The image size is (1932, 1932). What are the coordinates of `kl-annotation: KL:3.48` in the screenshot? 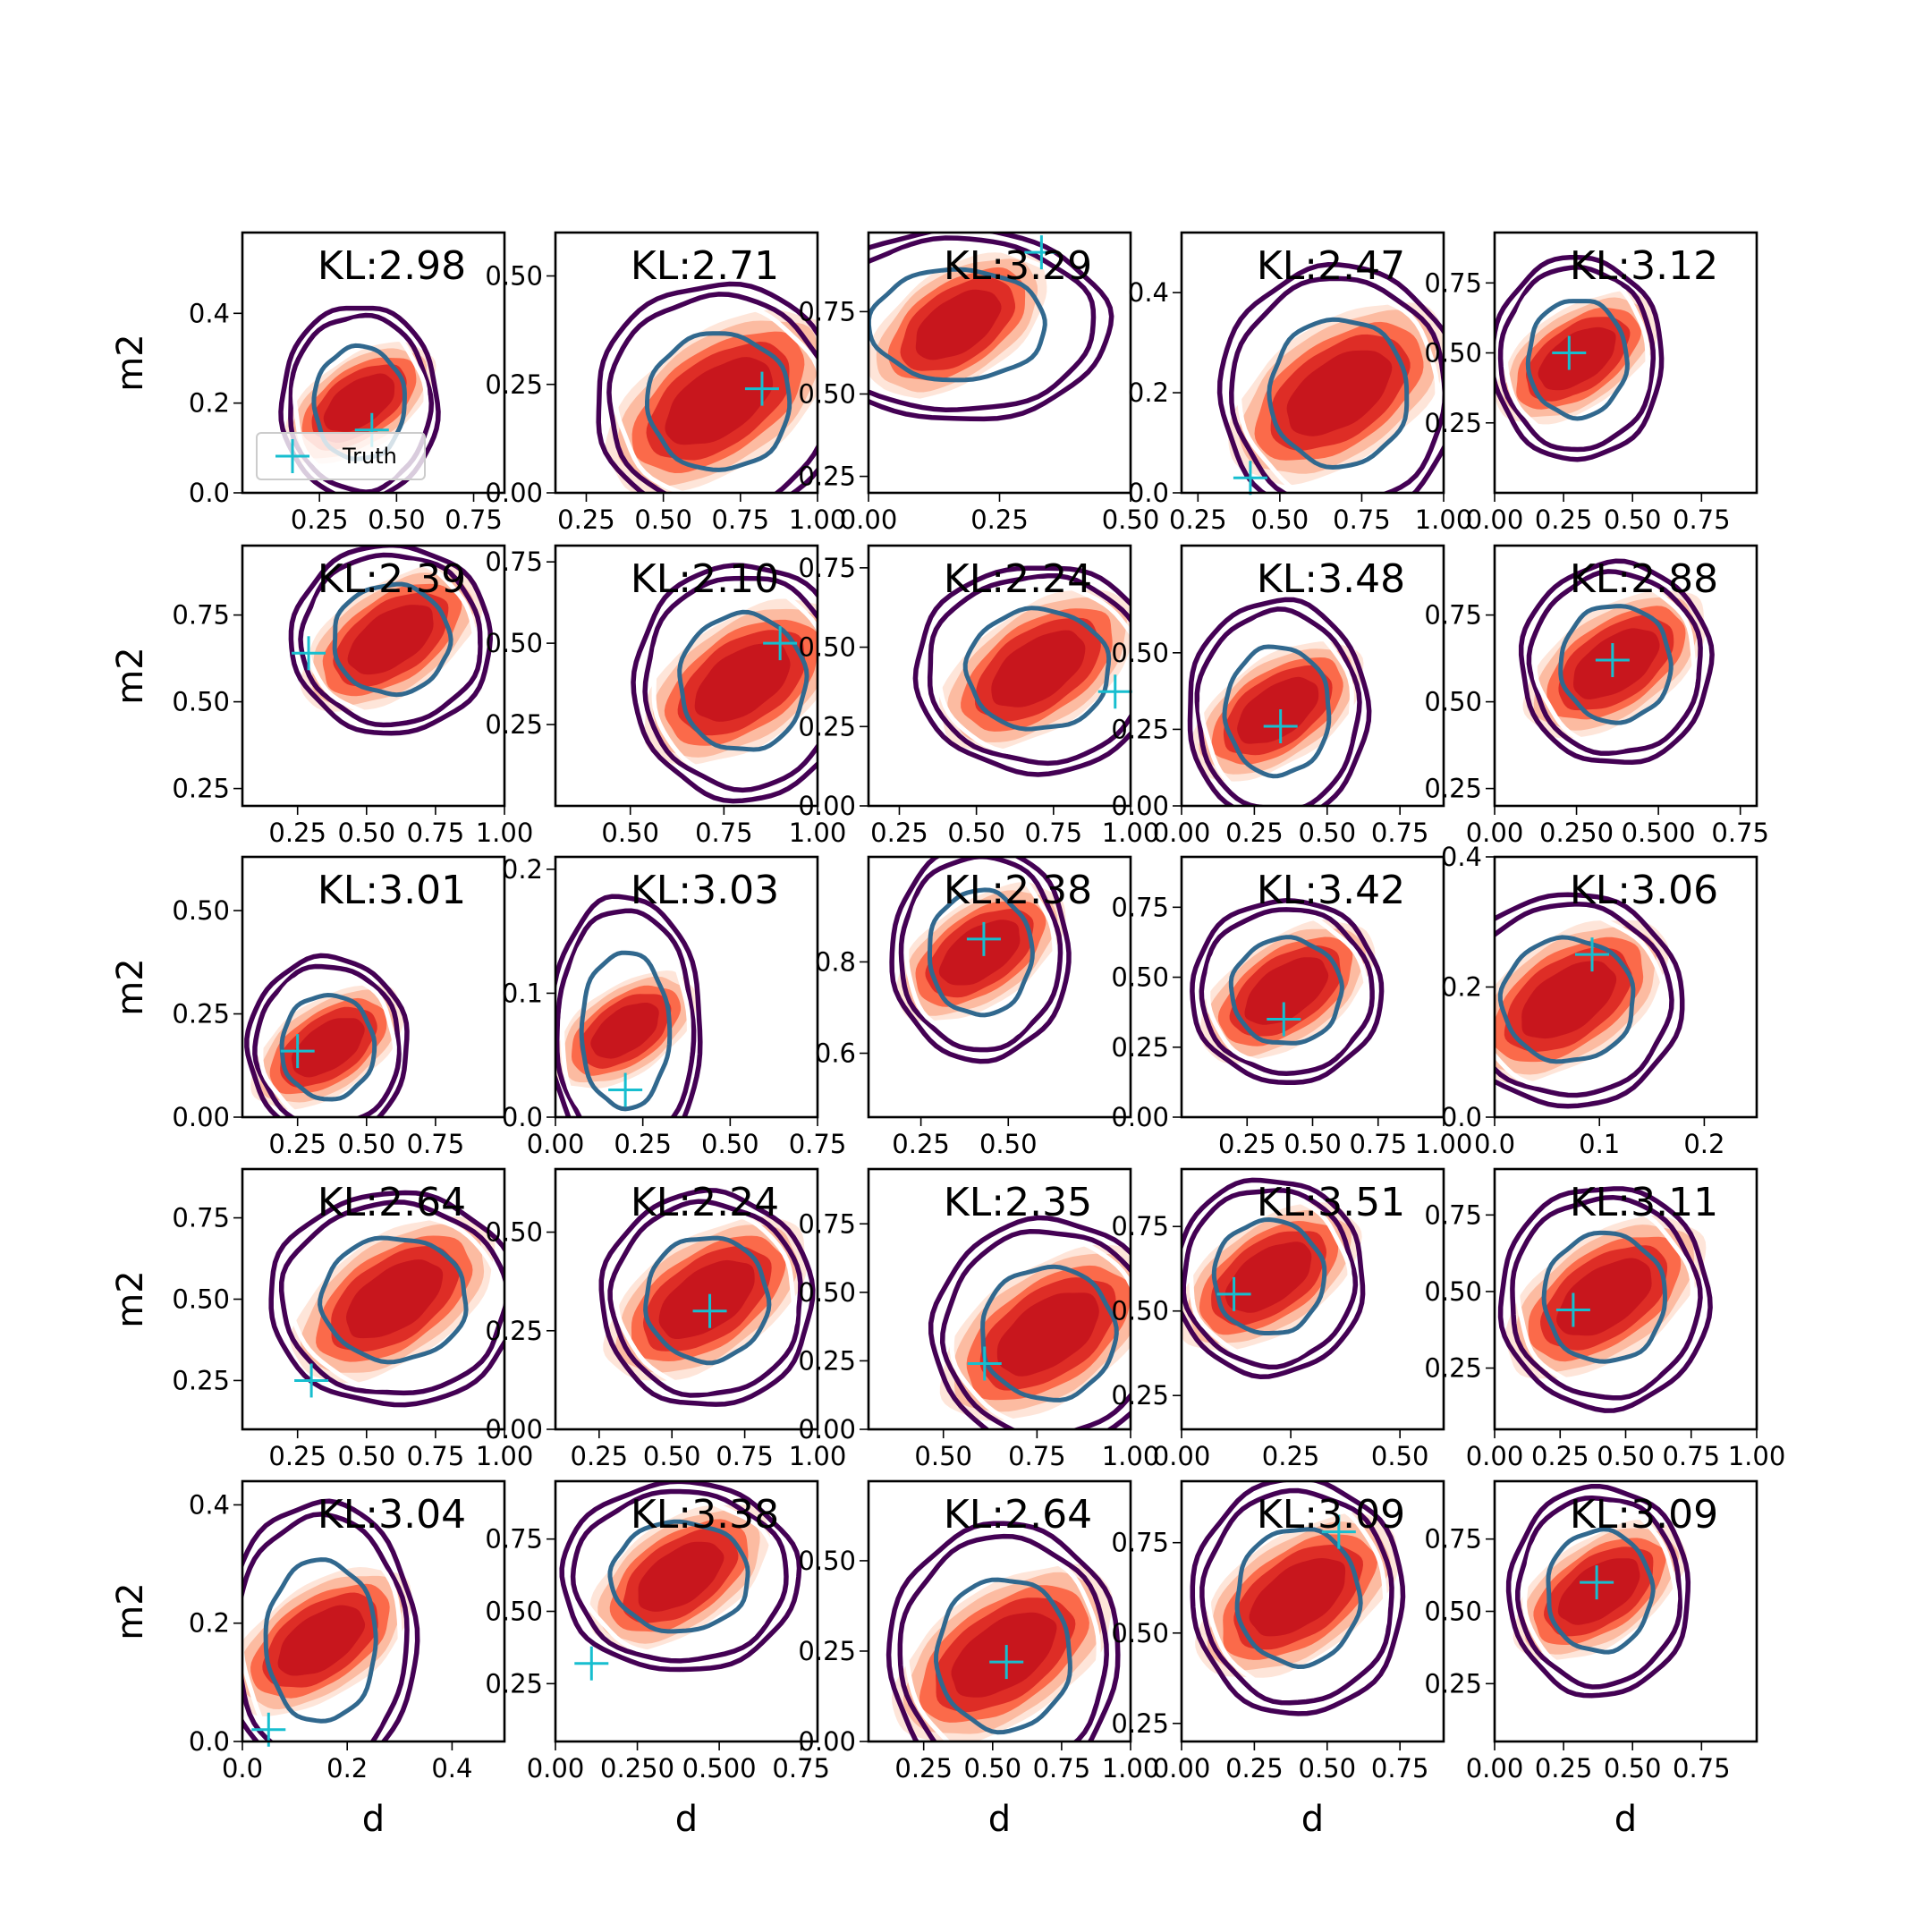 It's located at (1331, 579).